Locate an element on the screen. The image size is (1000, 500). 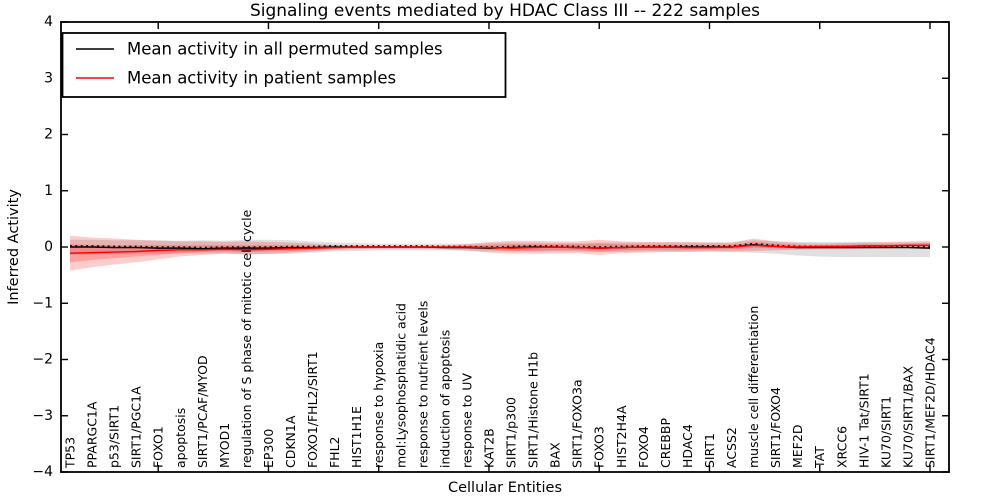
y-tick-label: 2 is located at coordinates (48, 135).